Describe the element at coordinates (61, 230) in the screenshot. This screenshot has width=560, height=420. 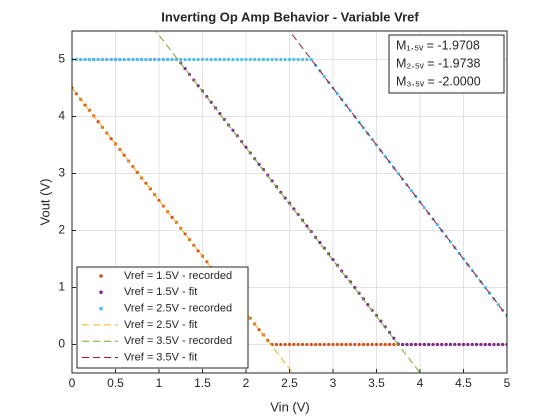
I see `y-tick-label: 2` at that location.